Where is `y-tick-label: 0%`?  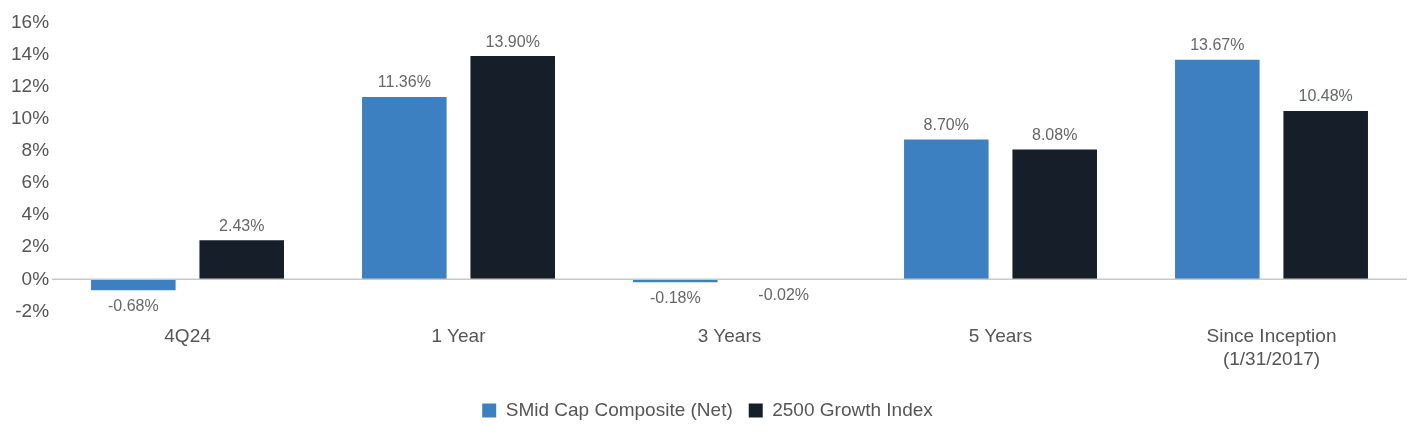
y-tick-label: 0% is located at coordinates (35, 278).